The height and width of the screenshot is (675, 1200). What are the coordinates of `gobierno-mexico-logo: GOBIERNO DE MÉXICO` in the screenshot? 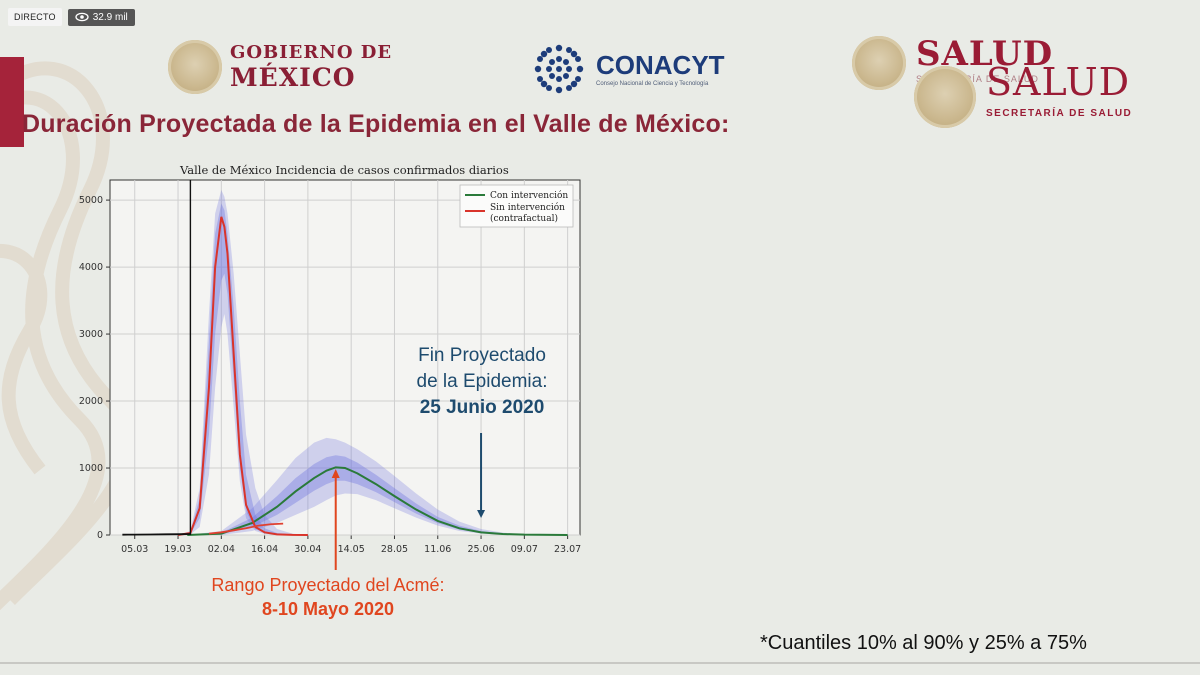 It's located at (280, 67).